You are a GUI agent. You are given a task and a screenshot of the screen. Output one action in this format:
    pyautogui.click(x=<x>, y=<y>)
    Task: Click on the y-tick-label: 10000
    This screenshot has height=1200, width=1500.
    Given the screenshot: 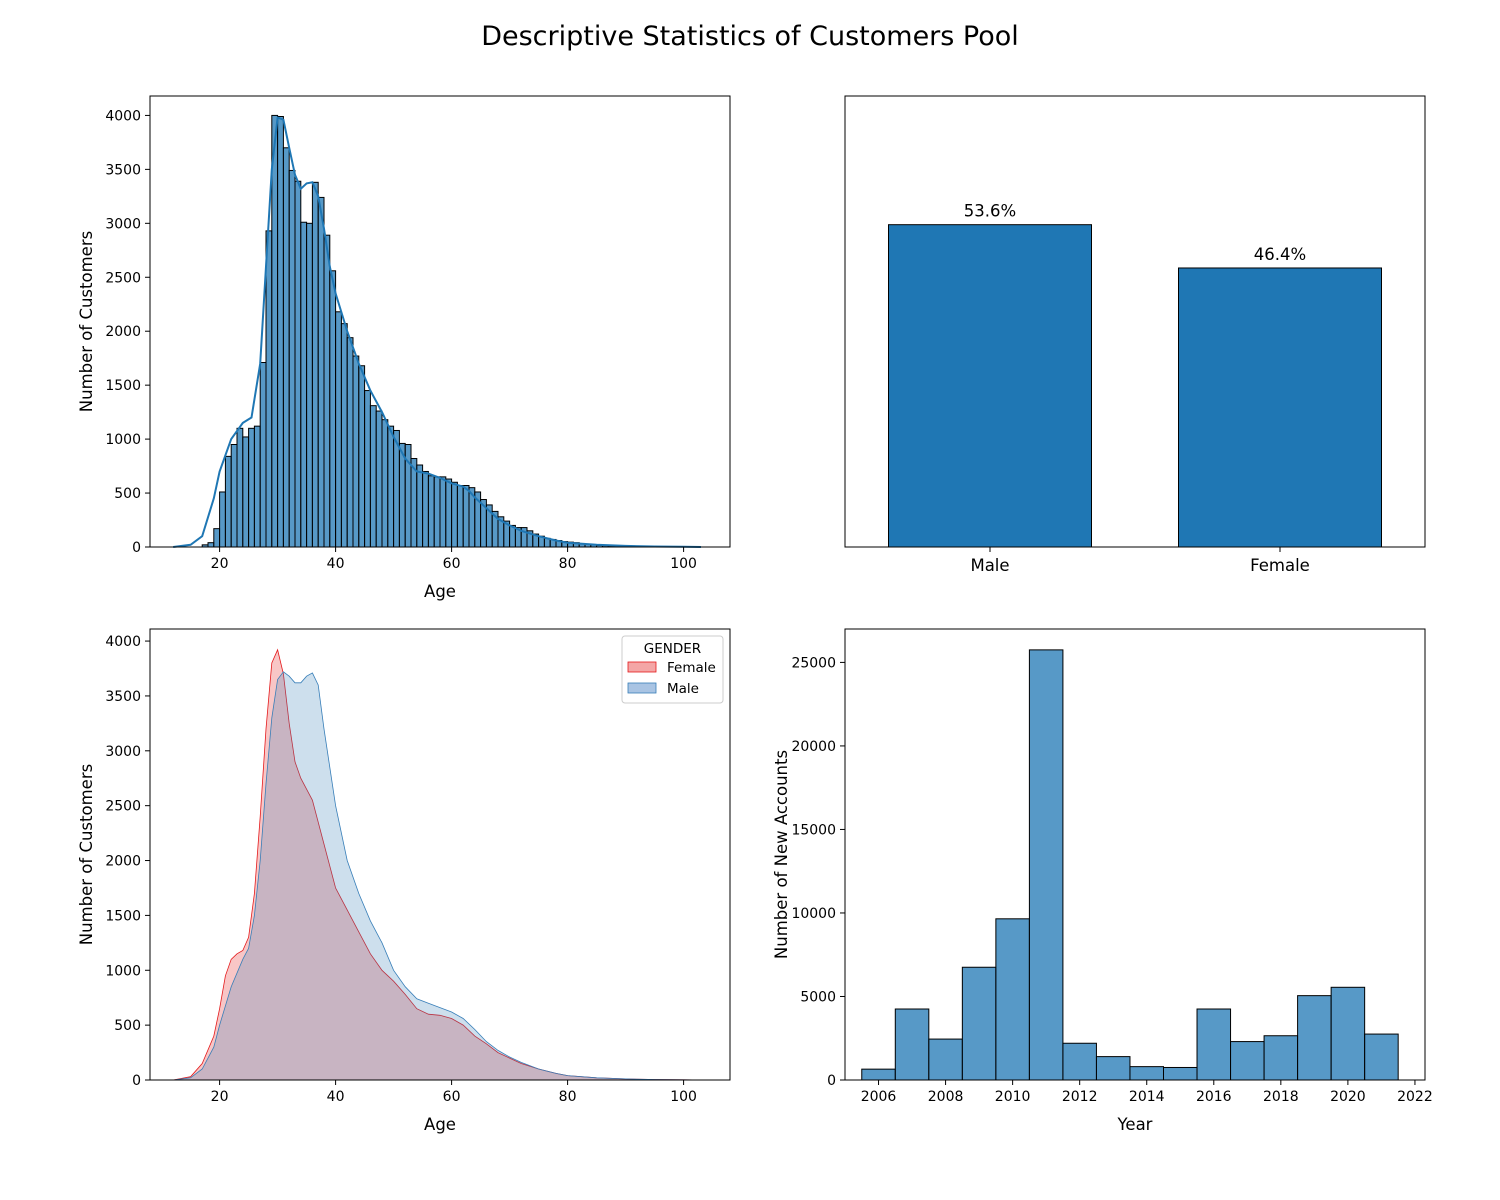 What is the action you would take?
    pyautogui.click(x=813, y=914)
    